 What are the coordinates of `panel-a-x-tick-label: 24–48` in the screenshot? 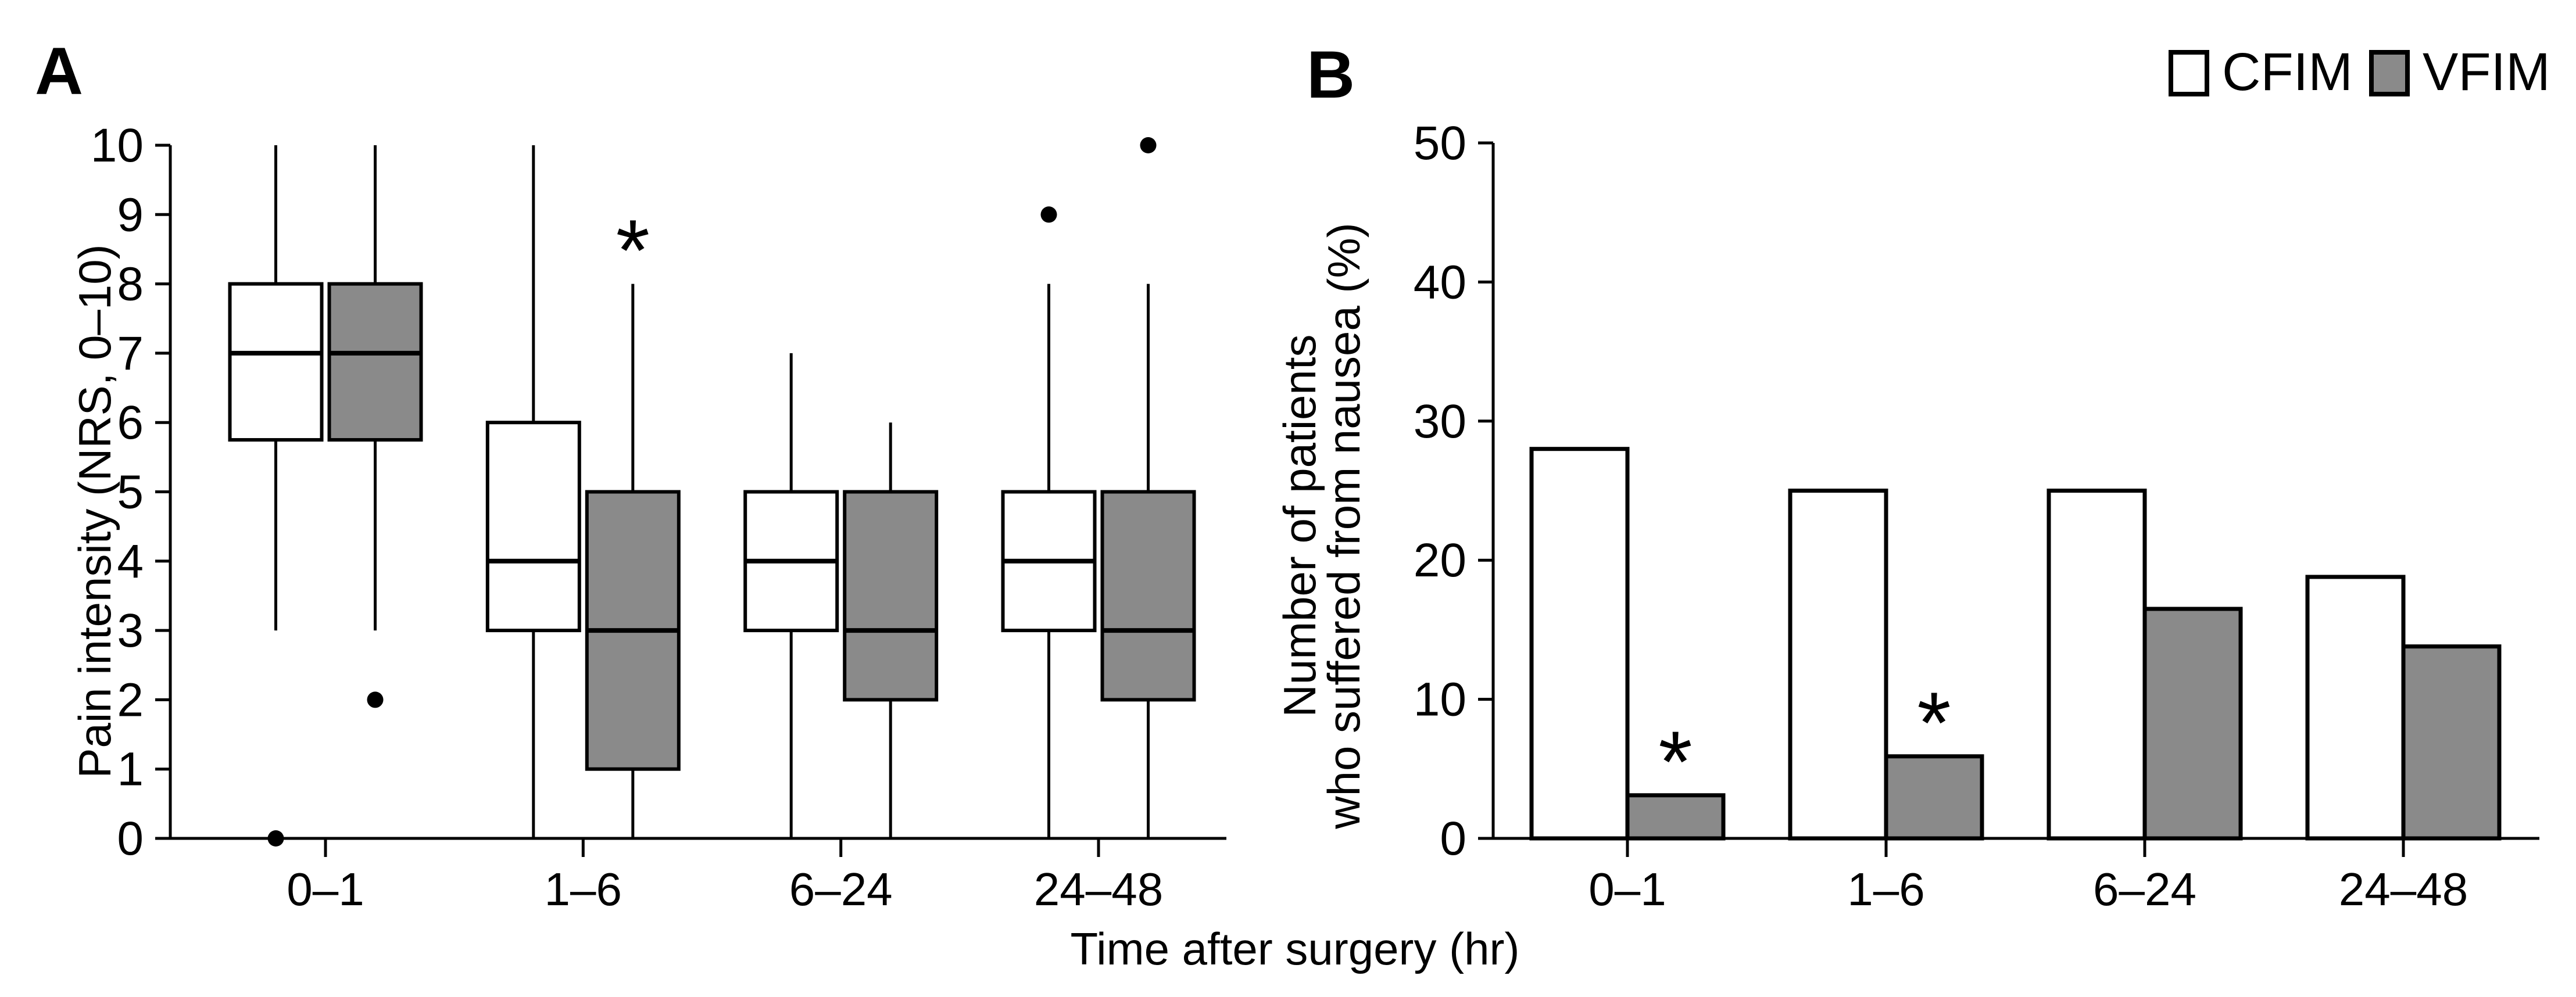 It's located at (1099, 889).